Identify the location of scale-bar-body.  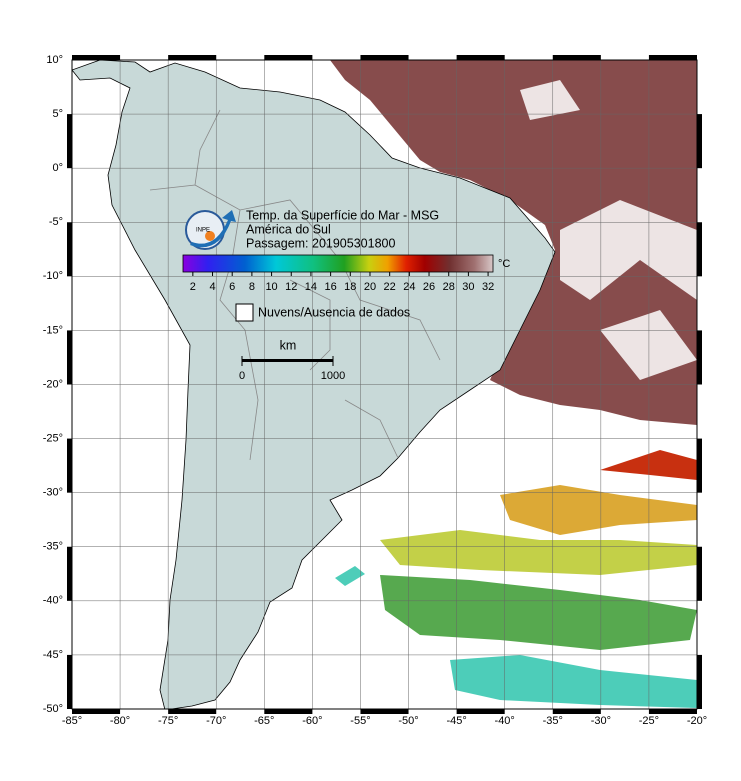
(287, 360).